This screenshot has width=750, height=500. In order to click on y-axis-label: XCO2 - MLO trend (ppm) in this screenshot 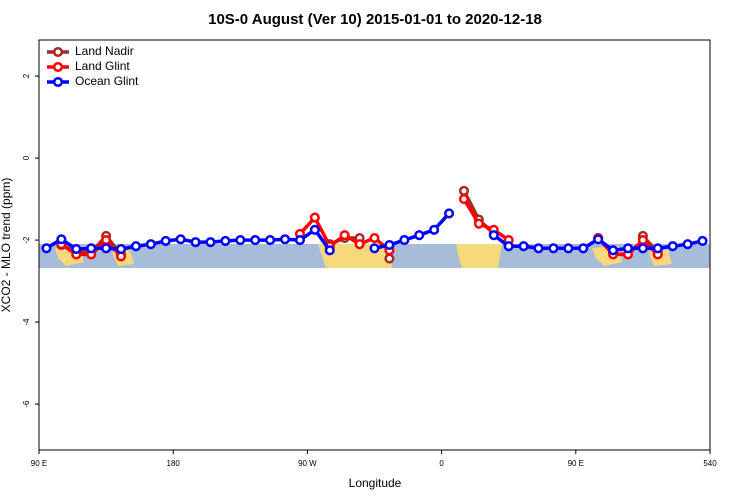, I will do `click(6, 245)`.